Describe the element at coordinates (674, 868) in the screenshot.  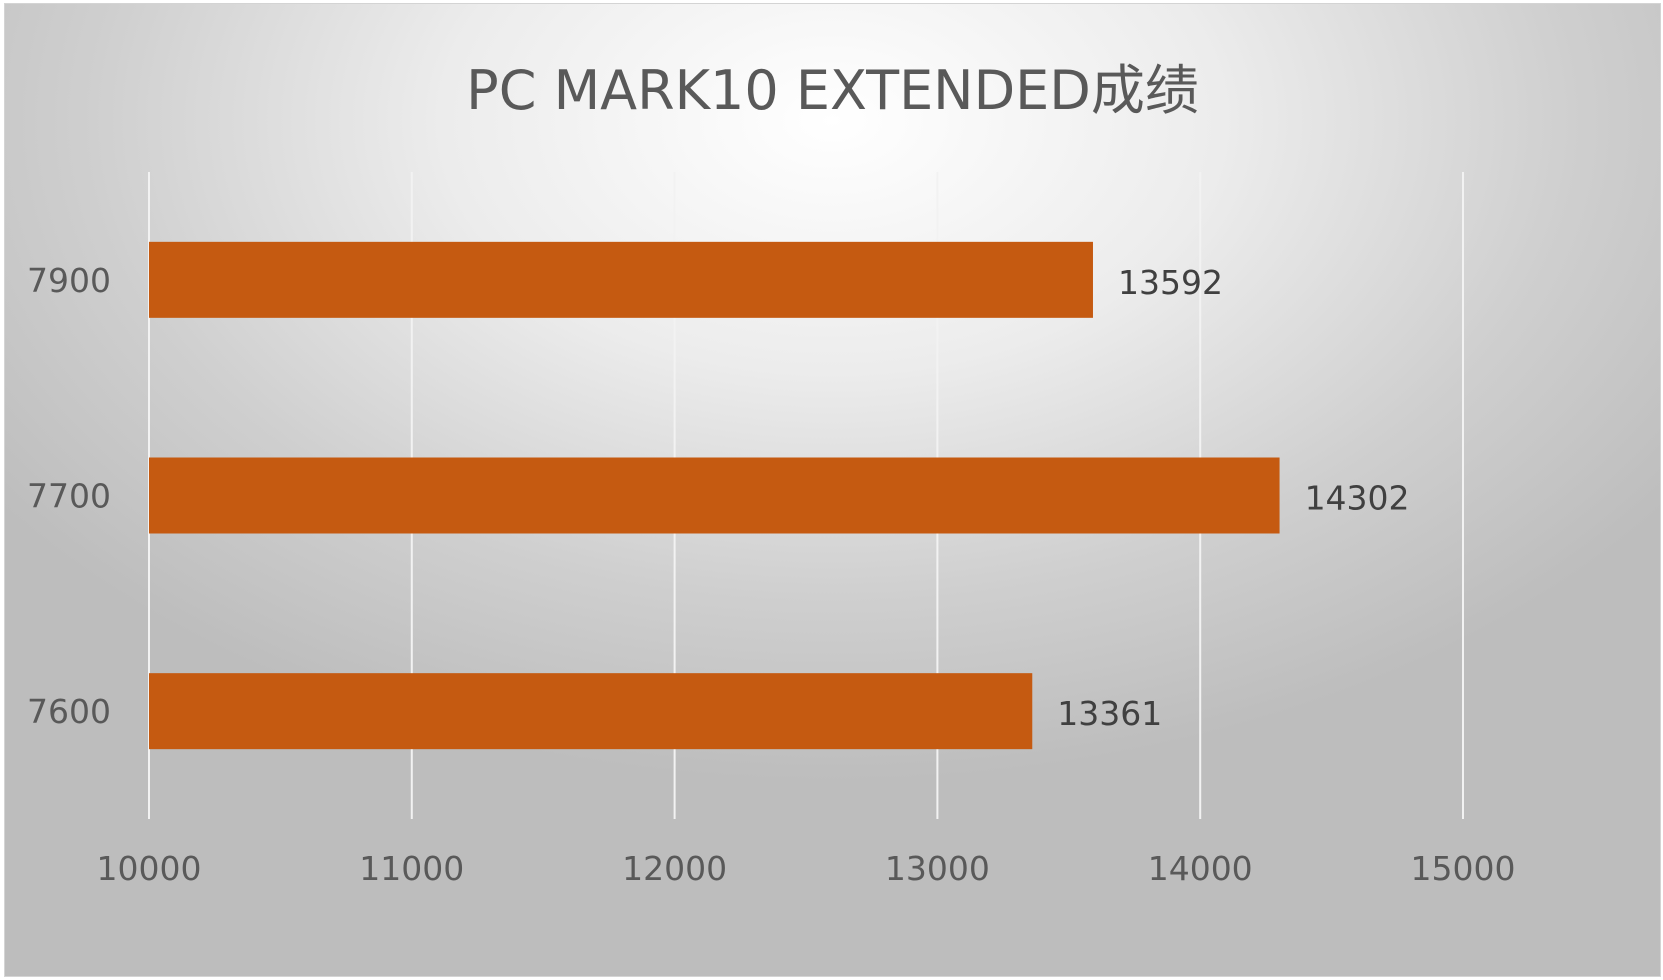
I see `x-tick-label-12000: 12000` at that location.